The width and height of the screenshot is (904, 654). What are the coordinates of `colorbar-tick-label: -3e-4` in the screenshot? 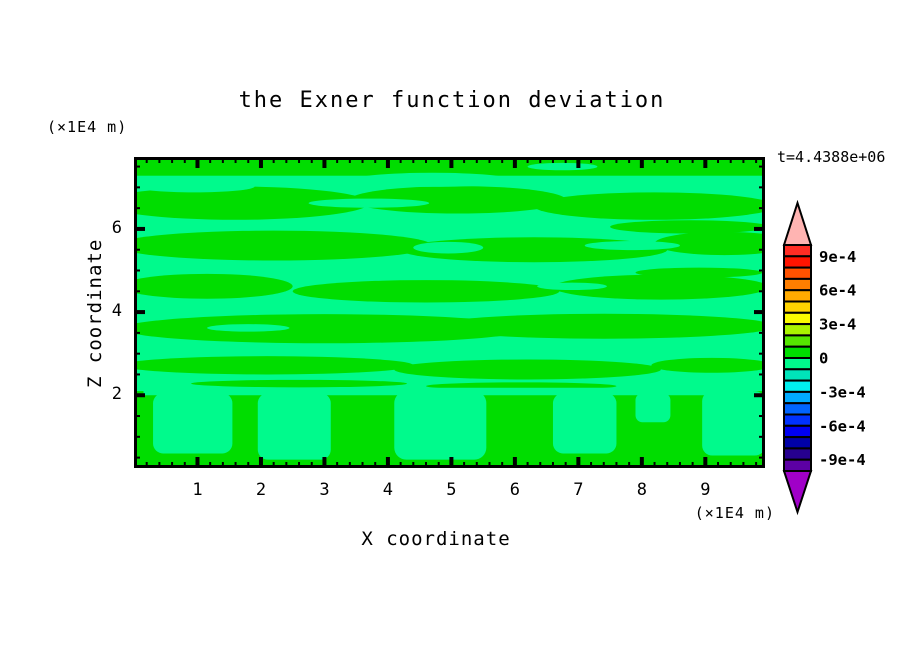 It's located at (842, 392).